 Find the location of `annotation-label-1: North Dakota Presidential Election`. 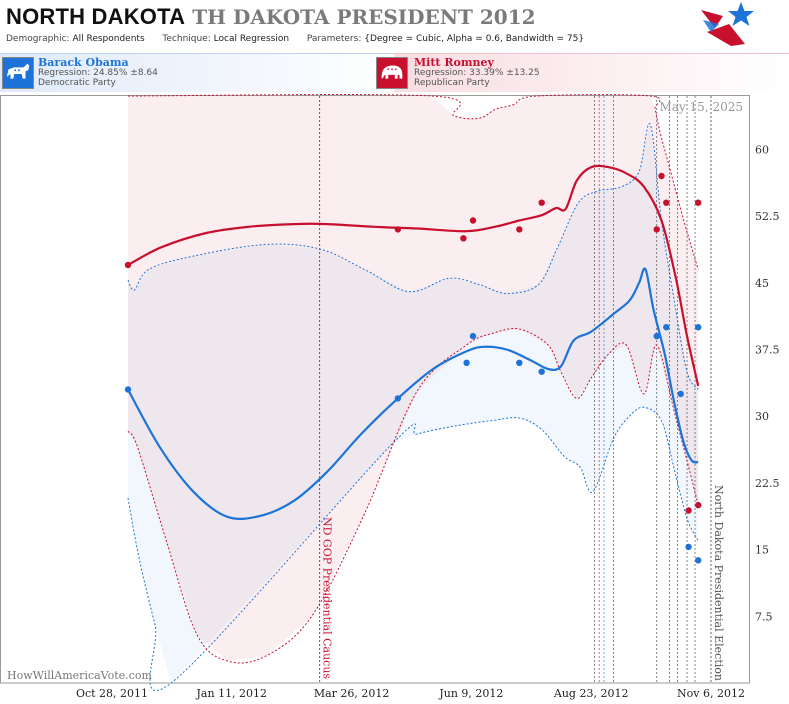

annotation-label-1: North Dakota Presidential Election is located at coordinates (718, 583).